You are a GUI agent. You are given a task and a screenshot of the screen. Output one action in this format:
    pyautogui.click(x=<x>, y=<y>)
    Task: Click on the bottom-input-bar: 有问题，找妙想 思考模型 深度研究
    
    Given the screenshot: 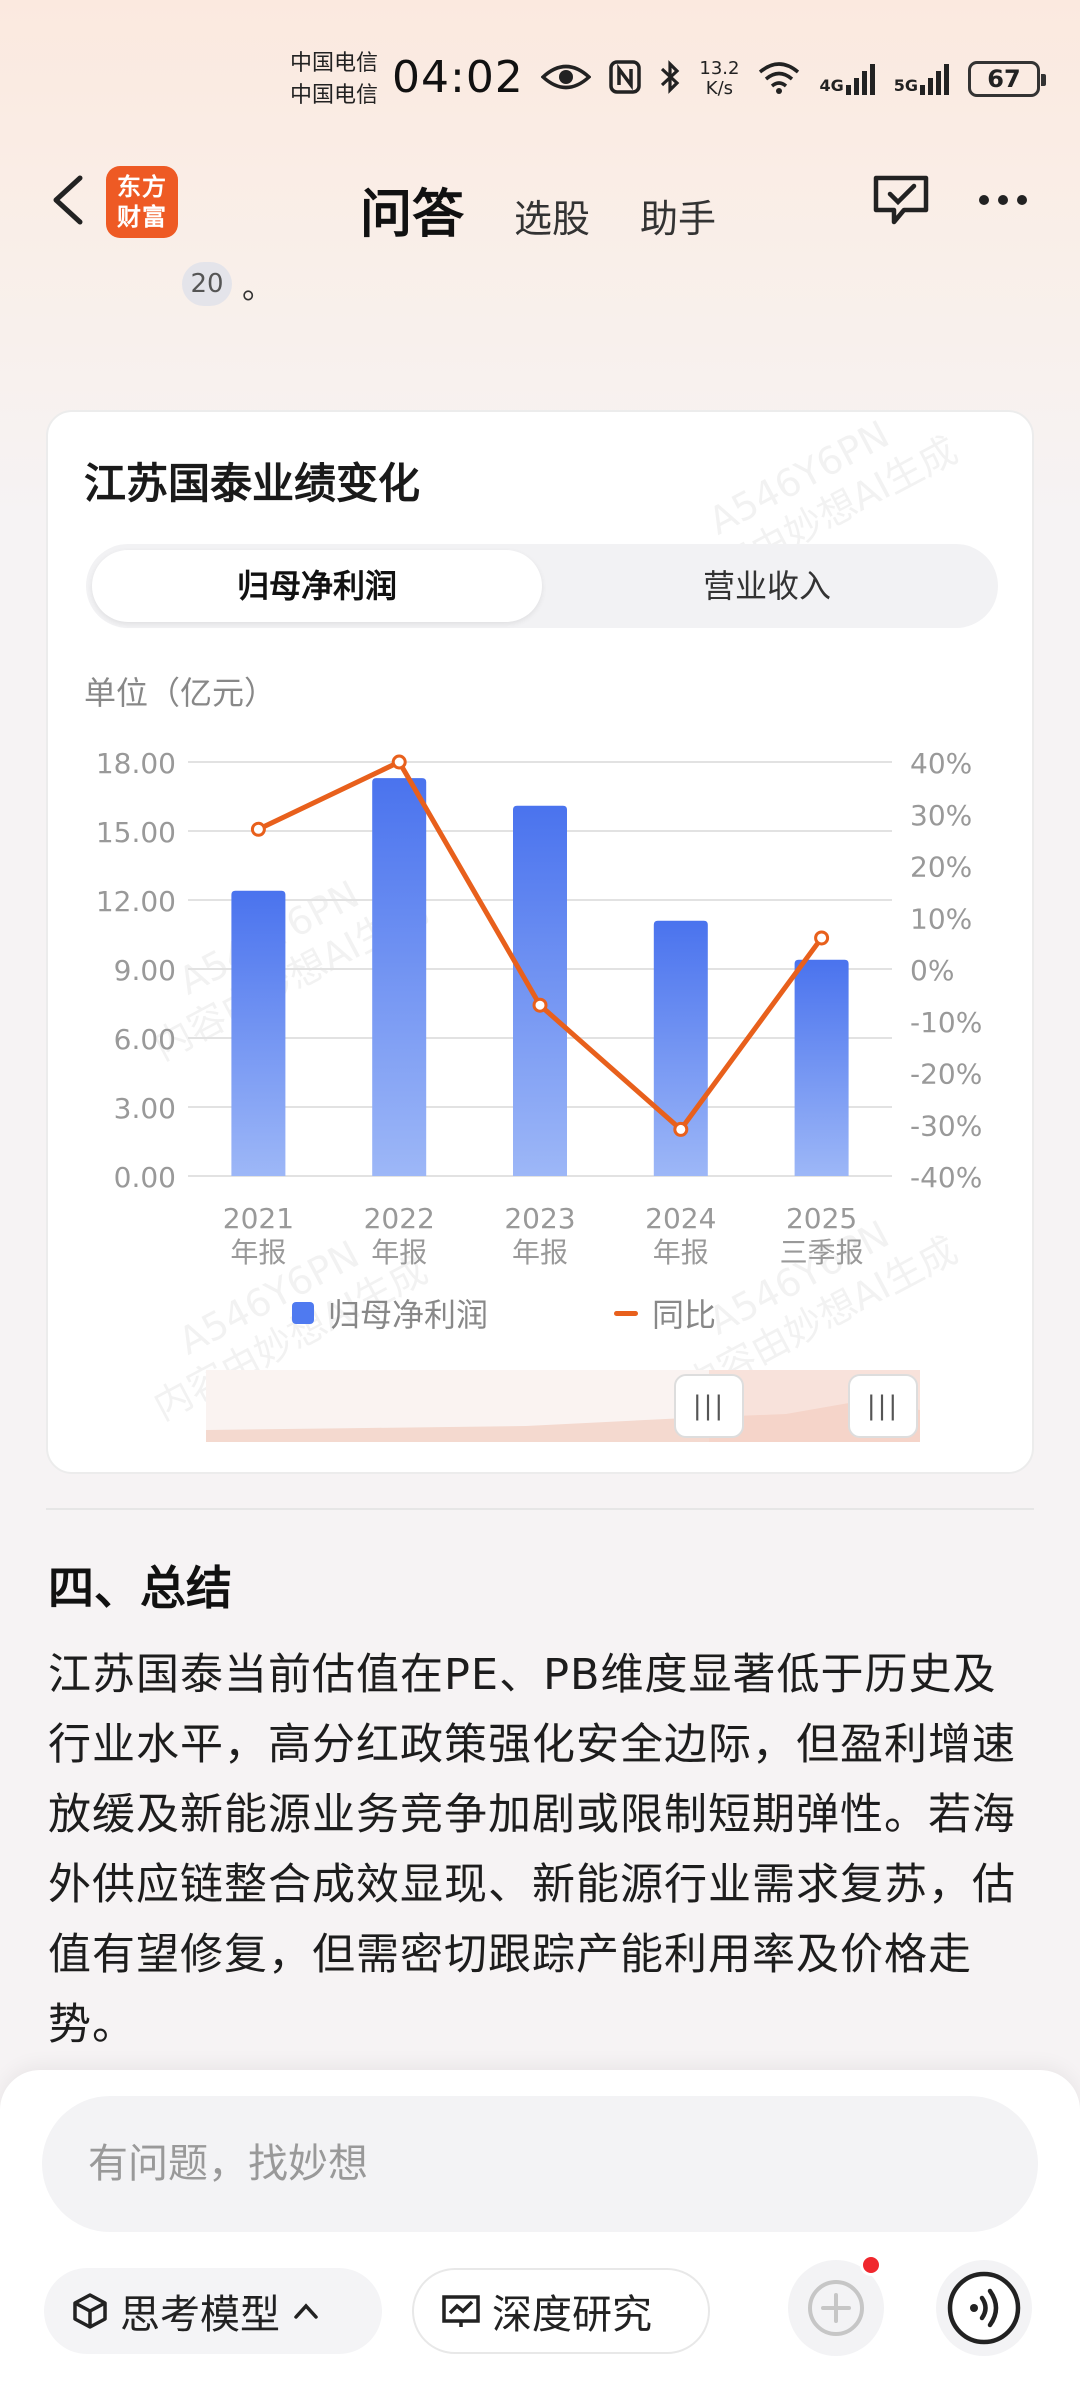 What is the action you would take?
    pyautogui.click(x=540, y=2235)
    